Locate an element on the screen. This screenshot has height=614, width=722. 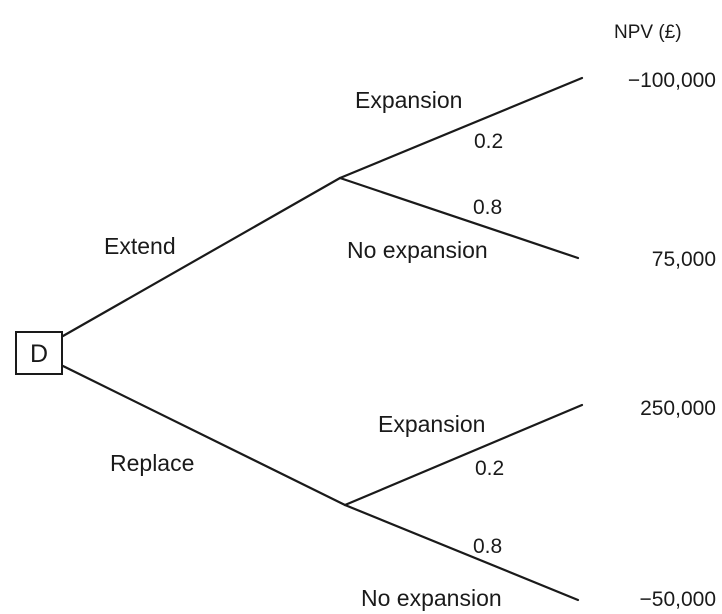
npv-value-replace-expansion: 250,000 is located at coordinates (678, 408).